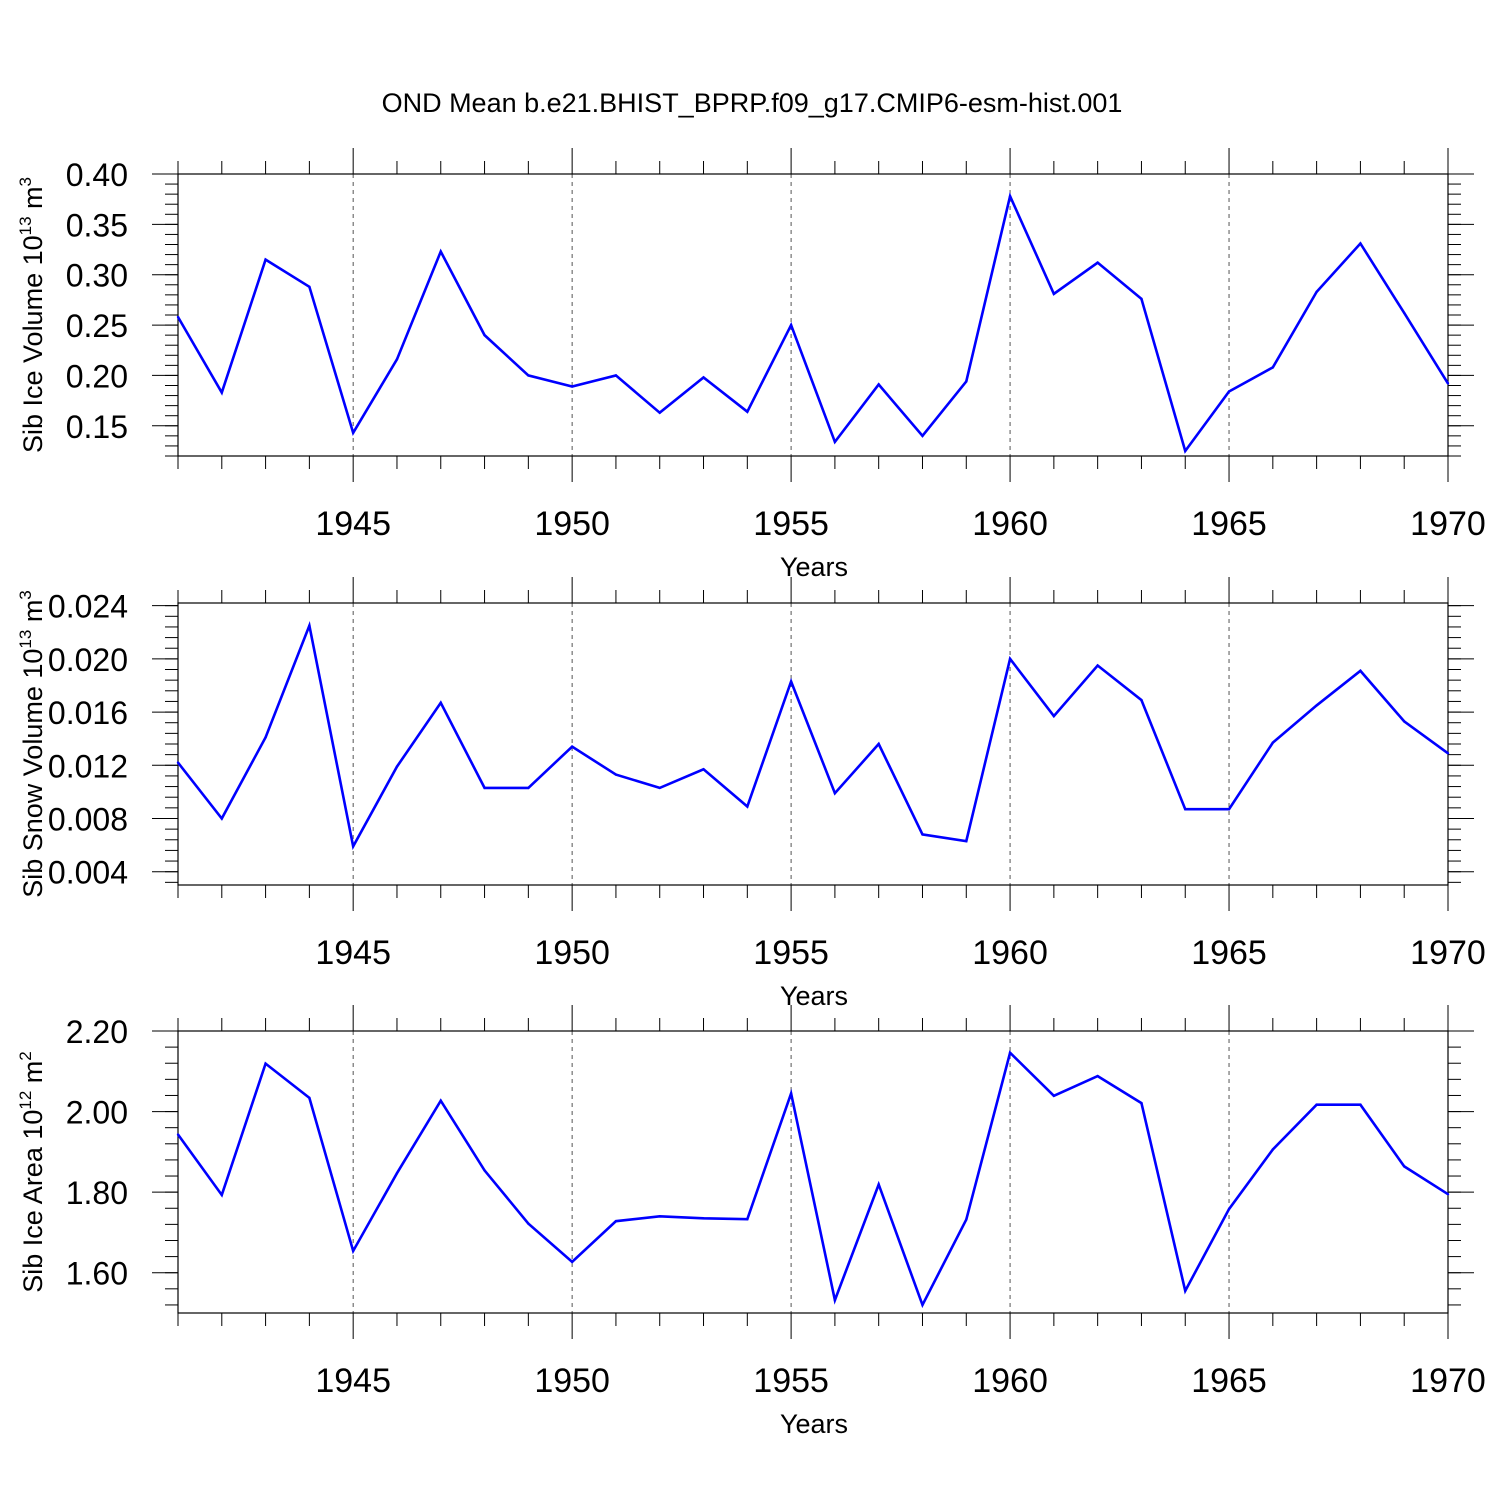 The width and height of the screenshot is (1500, 1500). I want to click on y-tick-label: 0.012, so click(88, 766).